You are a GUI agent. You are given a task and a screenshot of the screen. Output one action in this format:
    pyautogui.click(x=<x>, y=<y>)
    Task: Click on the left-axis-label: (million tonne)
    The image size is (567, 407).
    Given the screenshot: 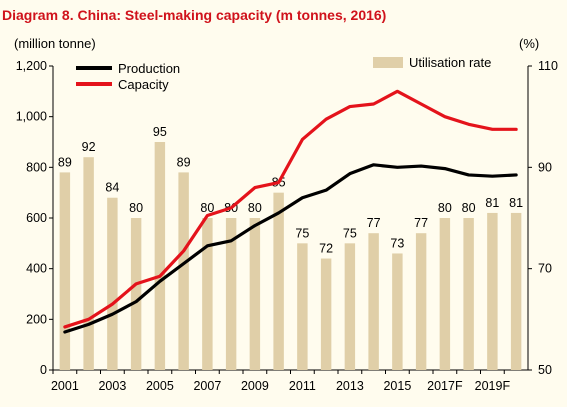 What is the action you would take?
    pyautogui.click(x=55, y=43)
    